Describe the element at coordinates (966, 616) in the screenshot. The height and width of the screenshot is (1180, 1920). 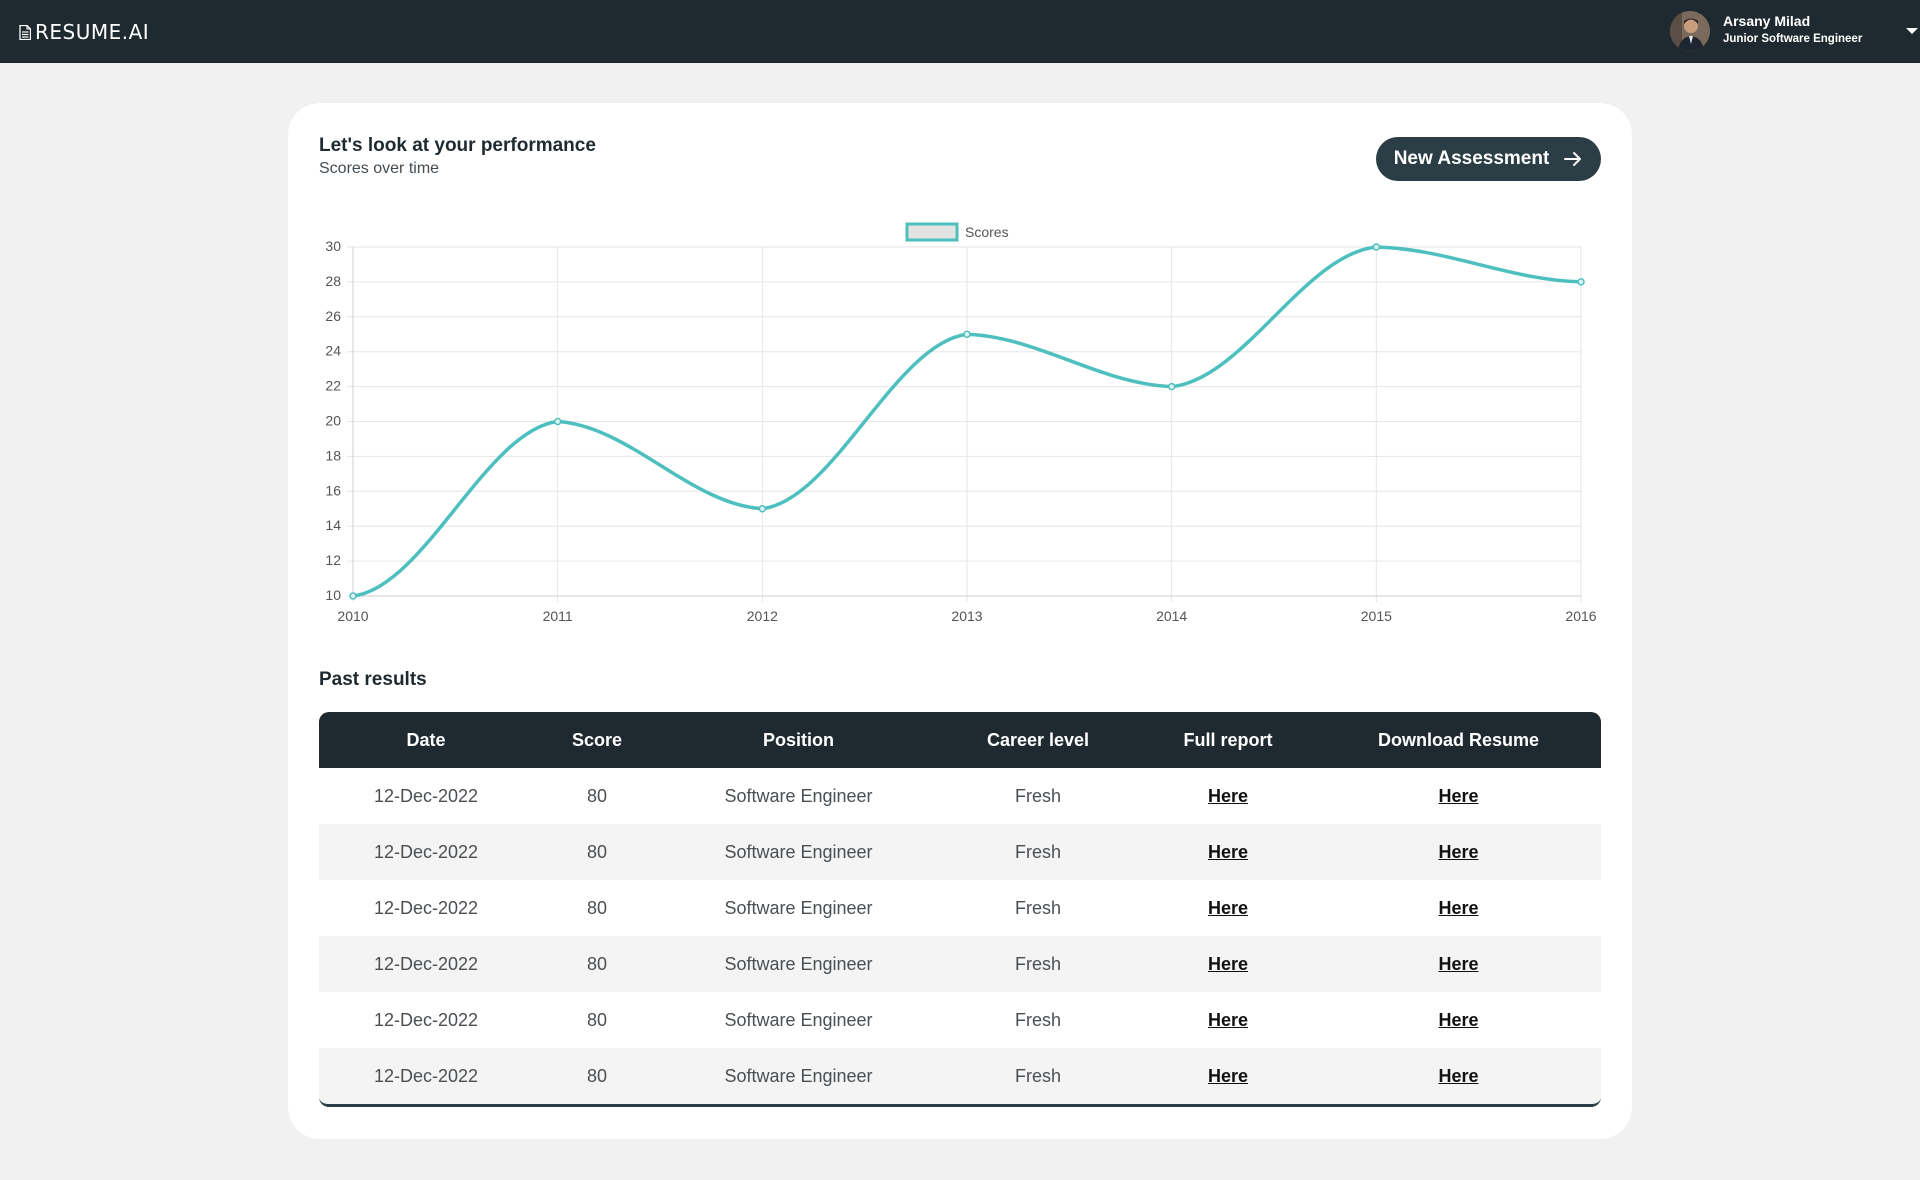
I see `x-tick-label: 2013` at that location.